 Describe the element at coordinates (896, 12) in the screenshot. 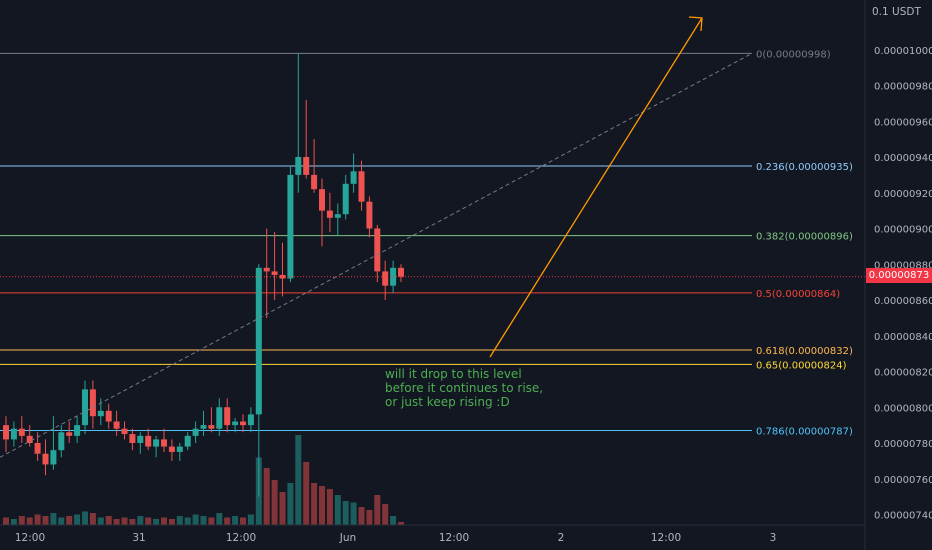

I see `unit-label: 0.1 USDT` at that location.